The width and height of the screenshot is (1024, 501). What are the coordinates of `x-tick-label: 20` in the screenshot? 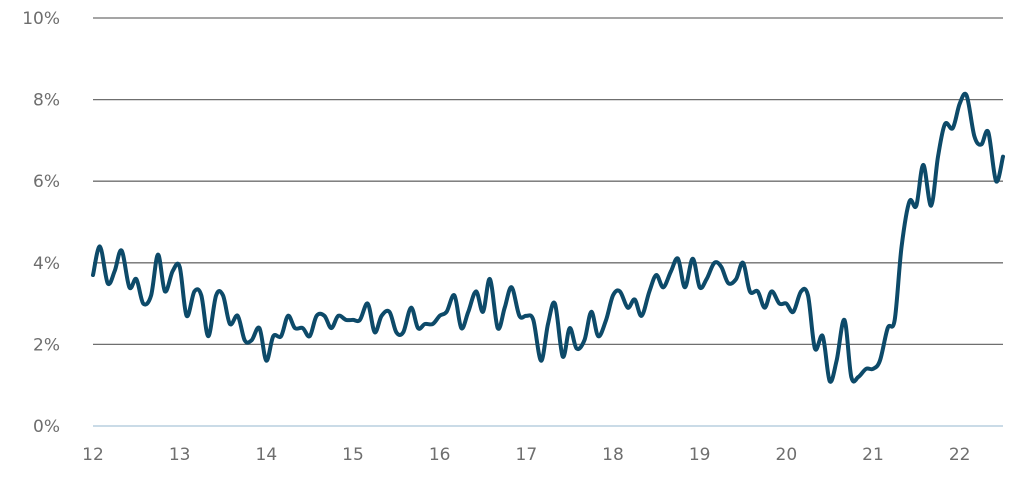 It's located at (787, 455).